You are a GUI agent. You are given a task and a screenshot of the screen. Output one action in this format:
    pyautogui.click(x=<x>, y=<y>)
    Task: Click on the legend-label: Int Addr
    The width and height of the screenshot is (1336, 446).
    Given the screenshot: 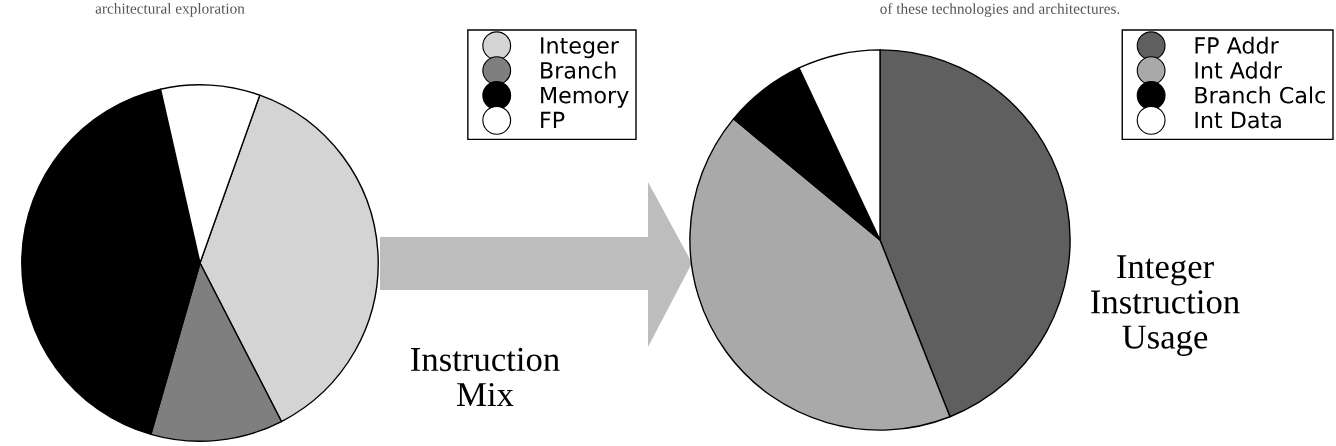 What is the action you would take?
    pyautogui.click(x=1238, y=70)
    